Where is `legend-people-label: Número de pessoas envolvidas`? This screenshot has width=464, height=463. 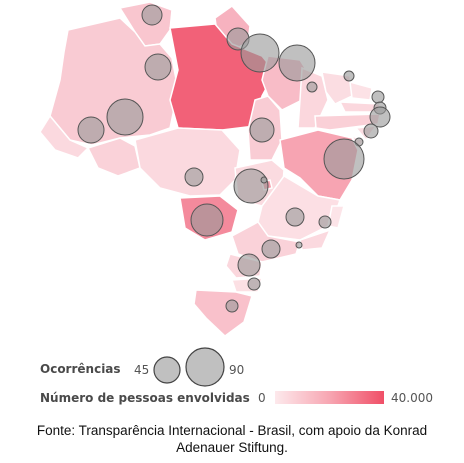
legend-people-label: Número de pessoas envolvidas is located at coordinates (145, 398).